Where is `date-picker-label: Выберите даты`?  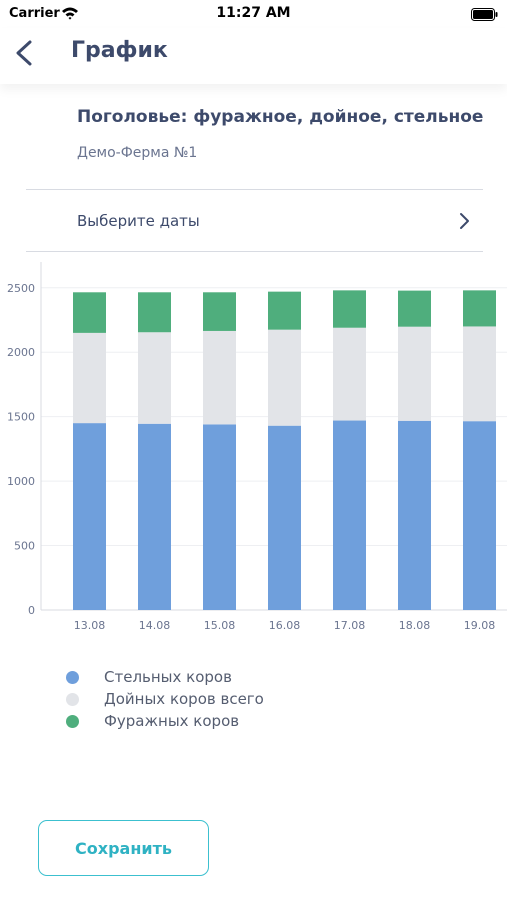
date-picker-label: Выберите даты is located at coordinates (138, 221).